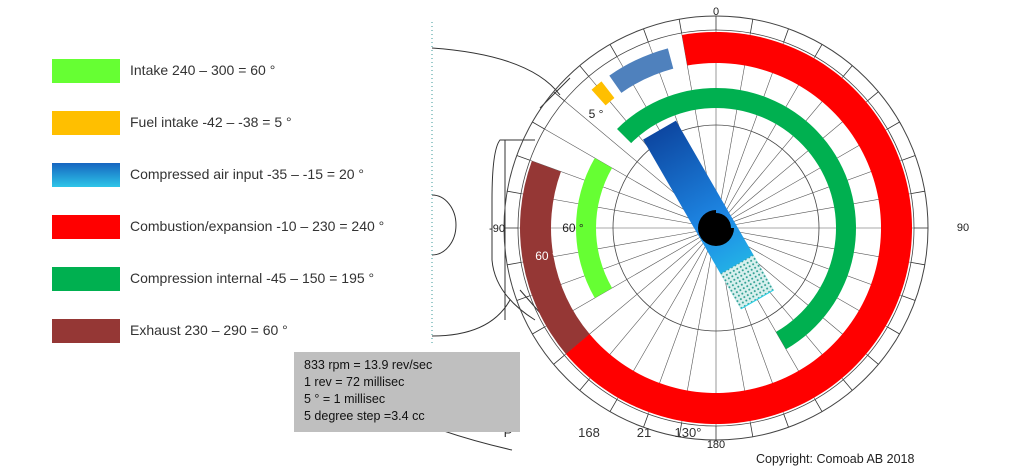 Image resolution: width=1033 pixels, height=476 pixels. What do you see at coordinates (603, 93) in the screenshot?
I see `fuel-intake-ring` at bounding box center [603, 93].